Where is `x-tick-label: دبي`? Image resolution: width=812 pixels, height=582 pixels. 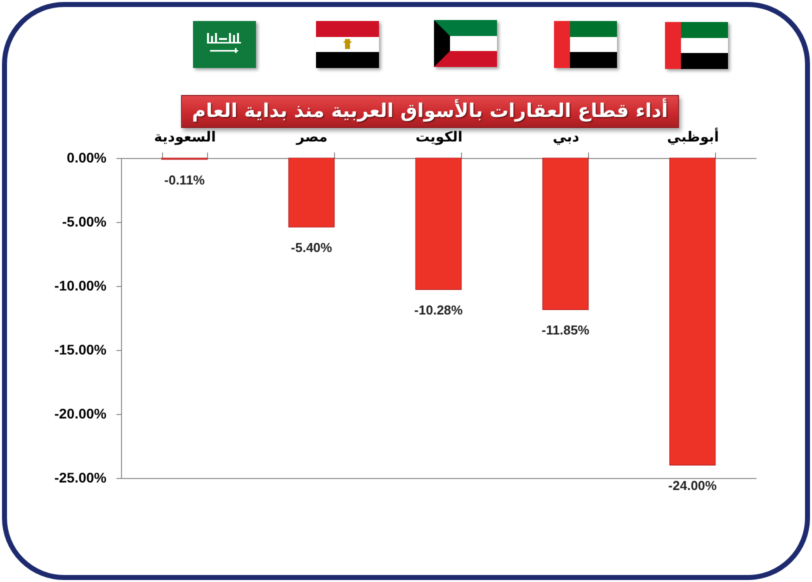
x-tick-label: دبي is located at coordinates (566, 138).